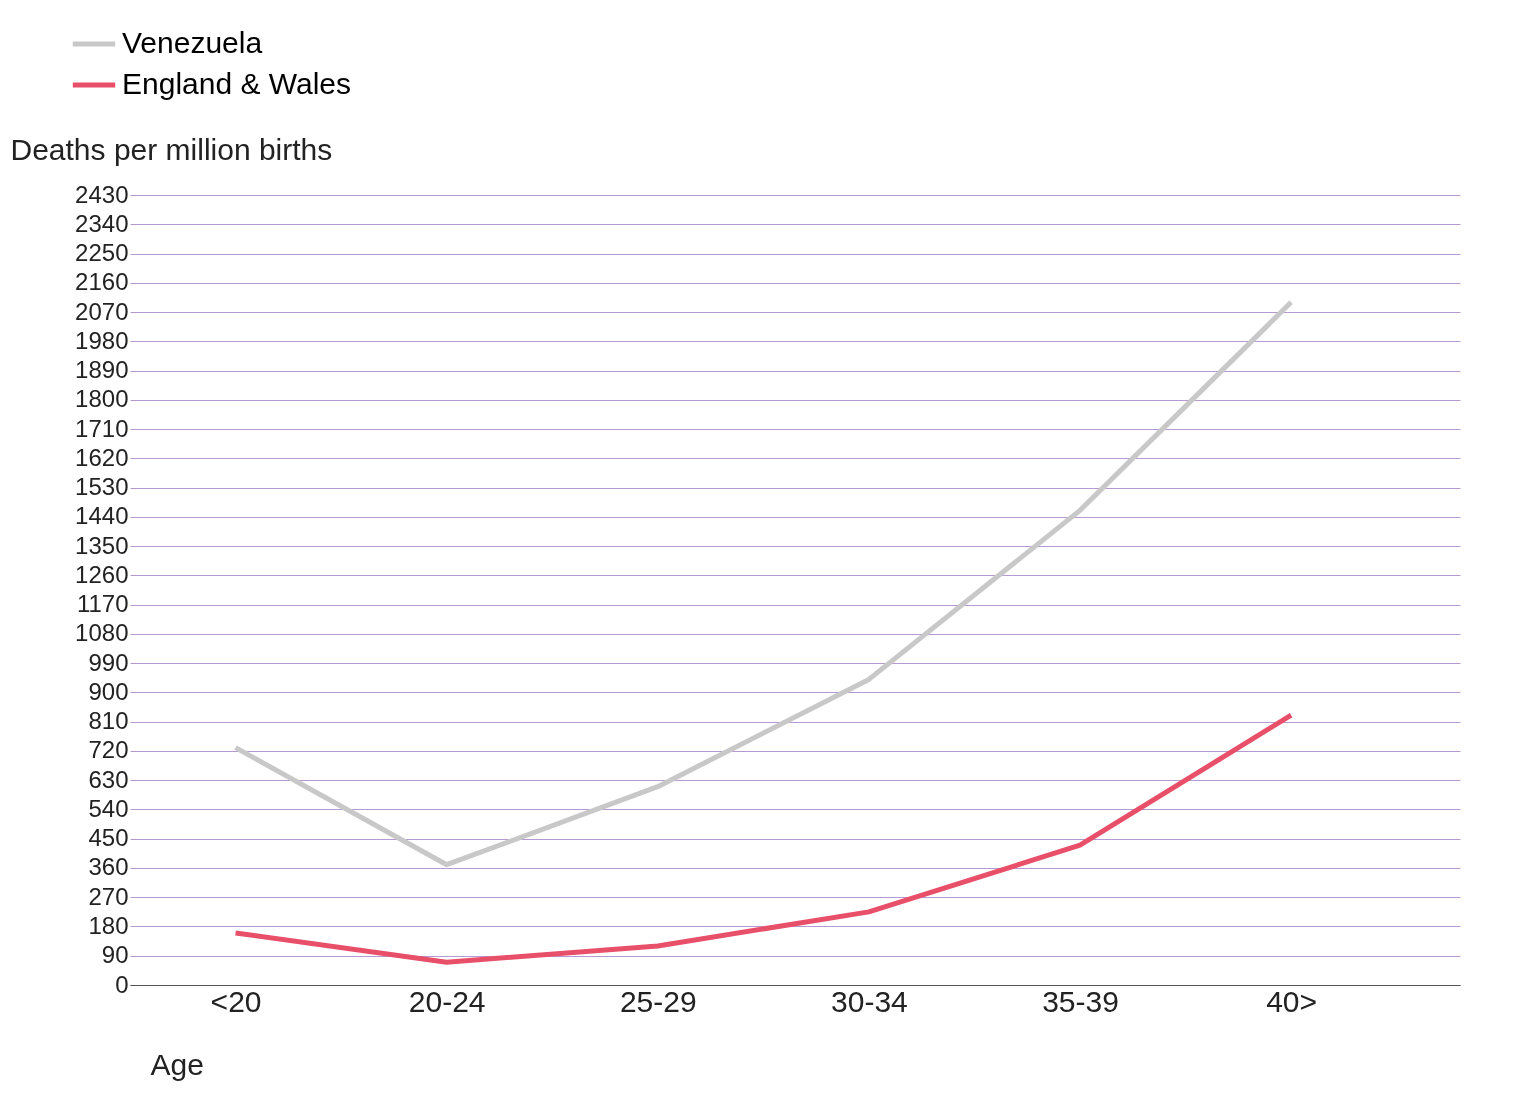  What do you see at coordinates (108, 838) in the screenshot?
I see `y-tick-label: 450` at bounding box center [108, 838].